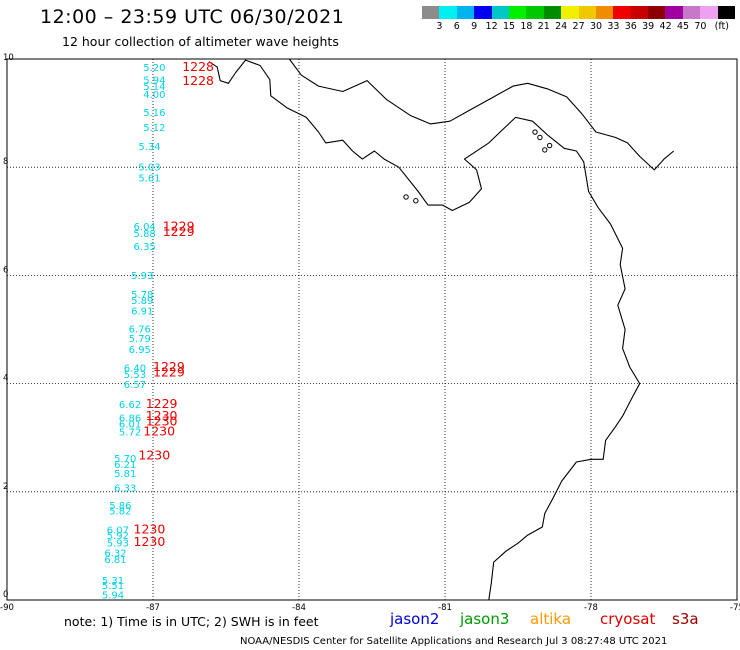 The image size is (740, 650). What do you see at coordinates (130, 433) in the screenshot?
I see `swh-value-label: 5.72` at bounding box center [130, 433].